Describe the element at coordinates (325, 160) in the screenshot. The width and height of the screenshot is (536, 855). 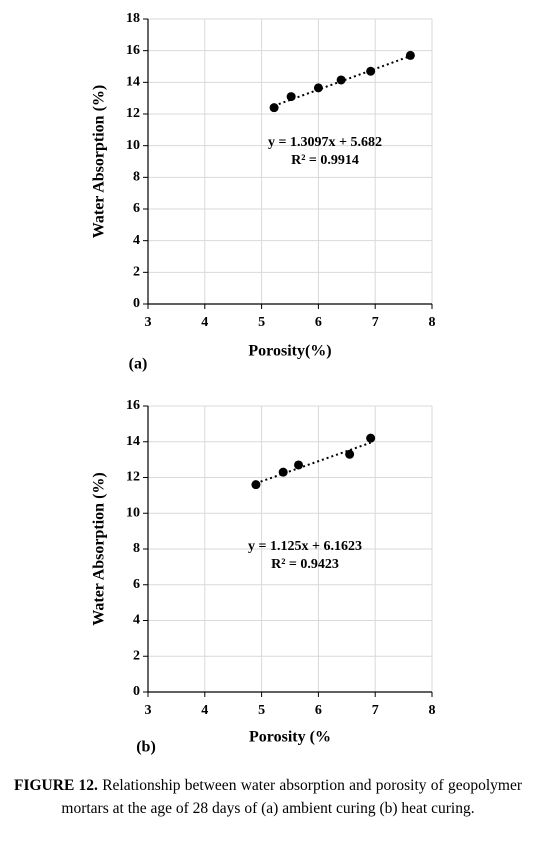
I see `trend-r2: R² = 0.9914` at that location.